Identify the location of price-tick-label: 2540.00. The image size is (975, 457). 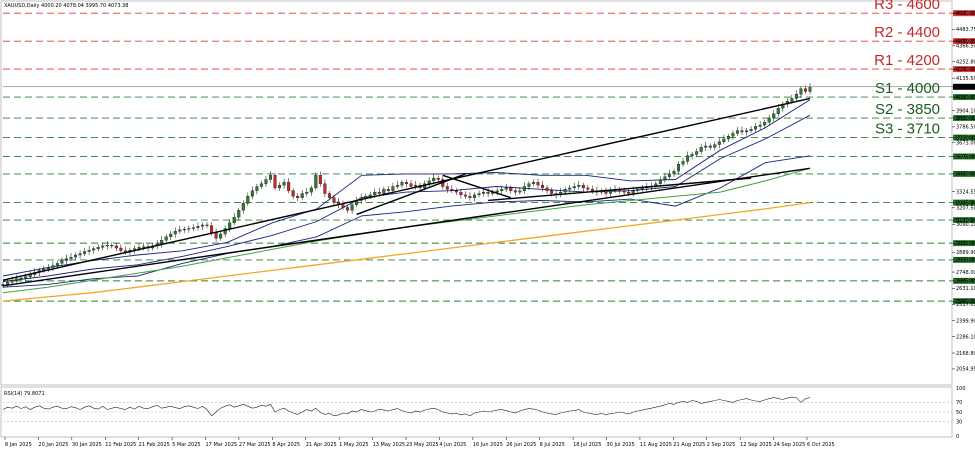
(965, 302).